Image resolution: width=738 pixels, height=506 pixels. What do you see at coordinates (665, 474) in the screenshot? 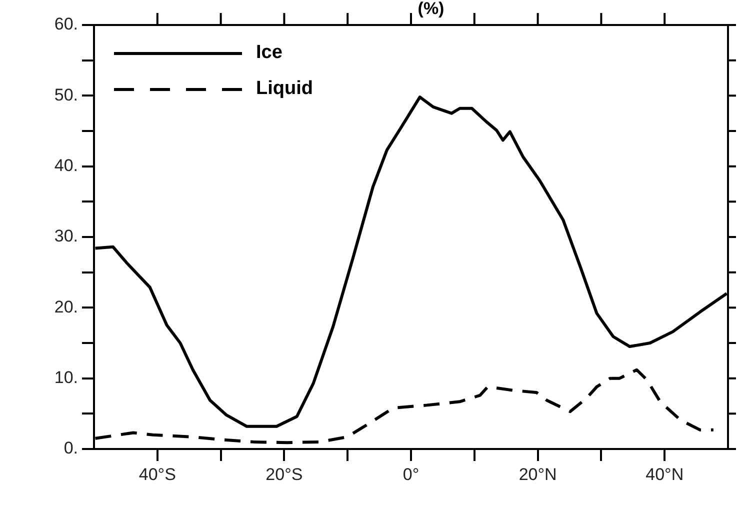
I see `x-tick-label: 40°N` at bounding box center [665, 474].